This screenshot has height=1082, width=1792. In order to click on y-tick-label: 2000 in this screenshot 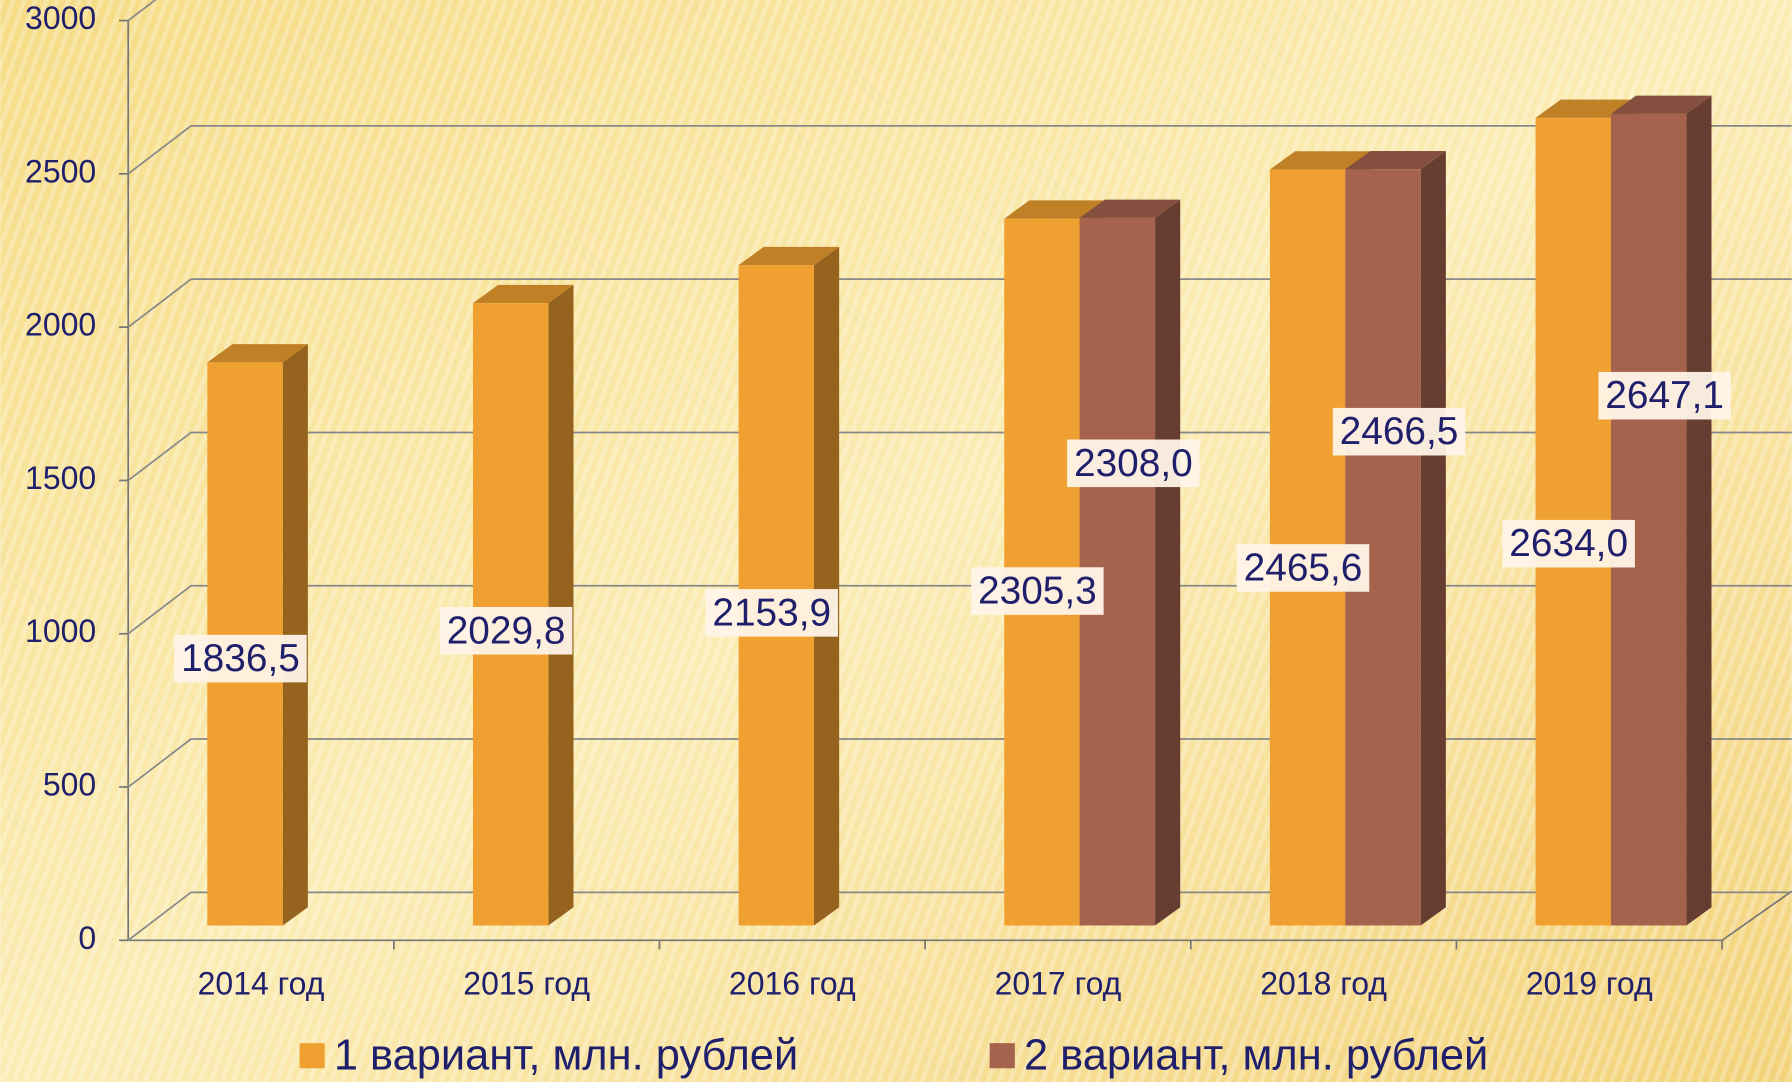, I will do `click(60, 325)`.